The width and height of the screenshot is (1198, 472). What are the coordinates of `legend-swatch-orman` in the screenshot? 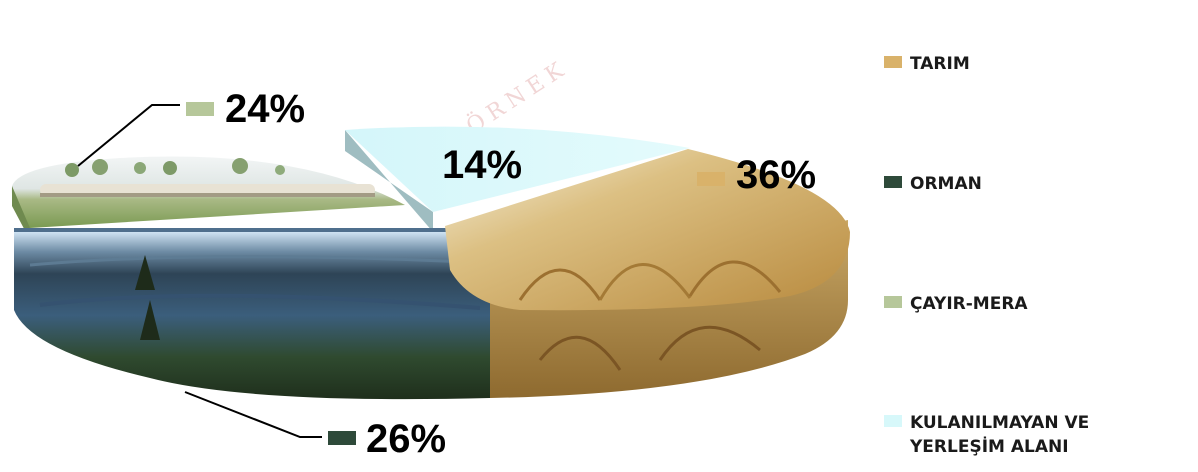 It's located at (893, 182).